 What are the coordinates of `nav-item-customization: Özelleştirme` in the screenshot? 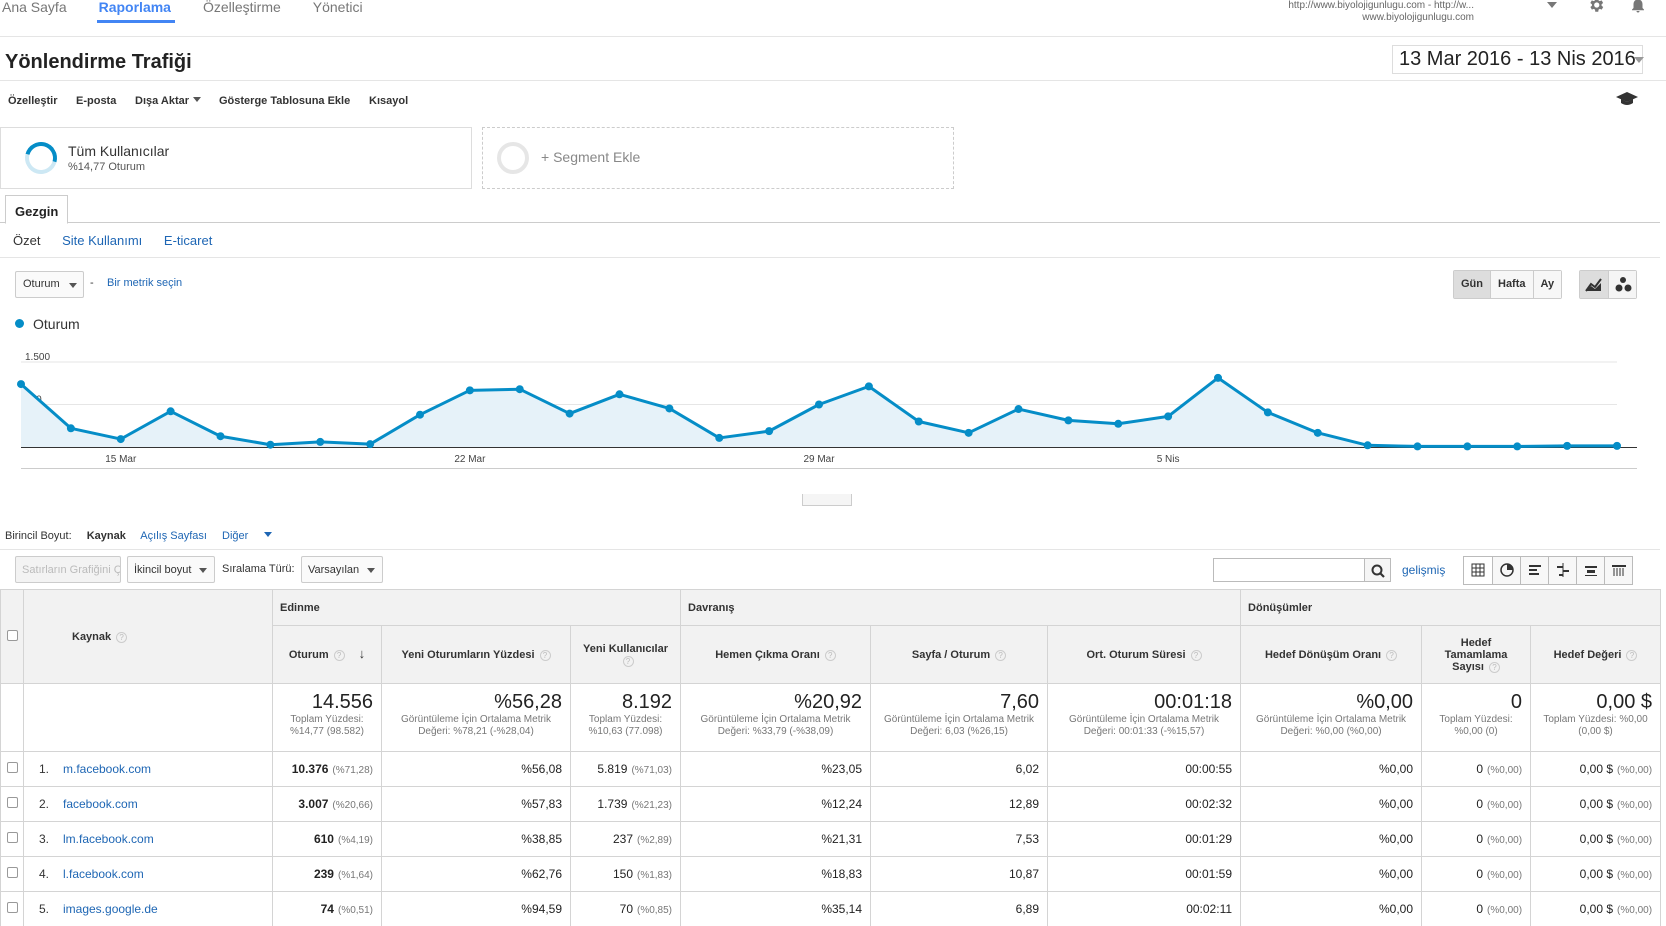 It's located at (241, 7).